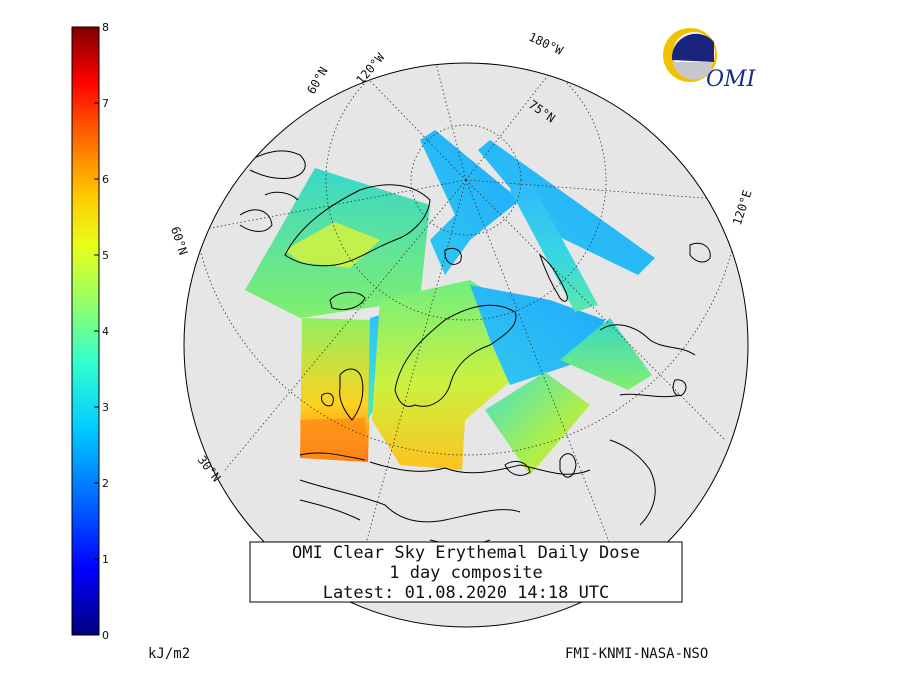 Image resolution: width=900 pixels, height=690 pixels. I want to click on east-asia-coast, so click(632, 482).